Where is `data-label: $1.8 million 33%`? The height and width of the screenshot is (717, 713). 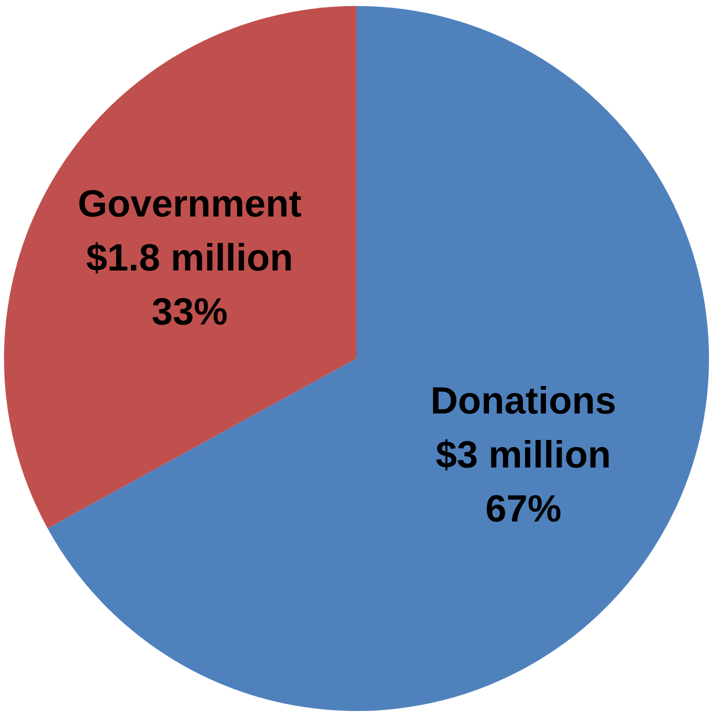
data-label: $1.8 million 33% is located at coordinates (190, 285).